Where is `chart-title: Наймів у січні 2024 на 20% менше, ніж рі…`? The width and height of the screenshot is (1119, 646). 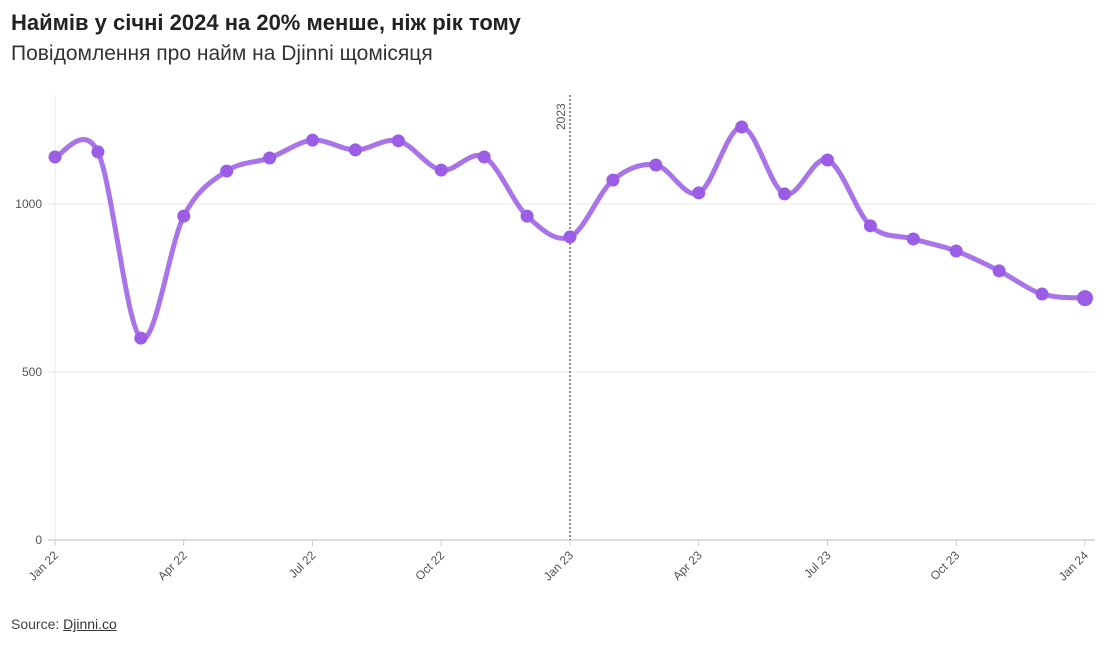 chart-title: Наймів у січні 2024 на 20% менше, ніж рі… is located at coordinates (266, 22).